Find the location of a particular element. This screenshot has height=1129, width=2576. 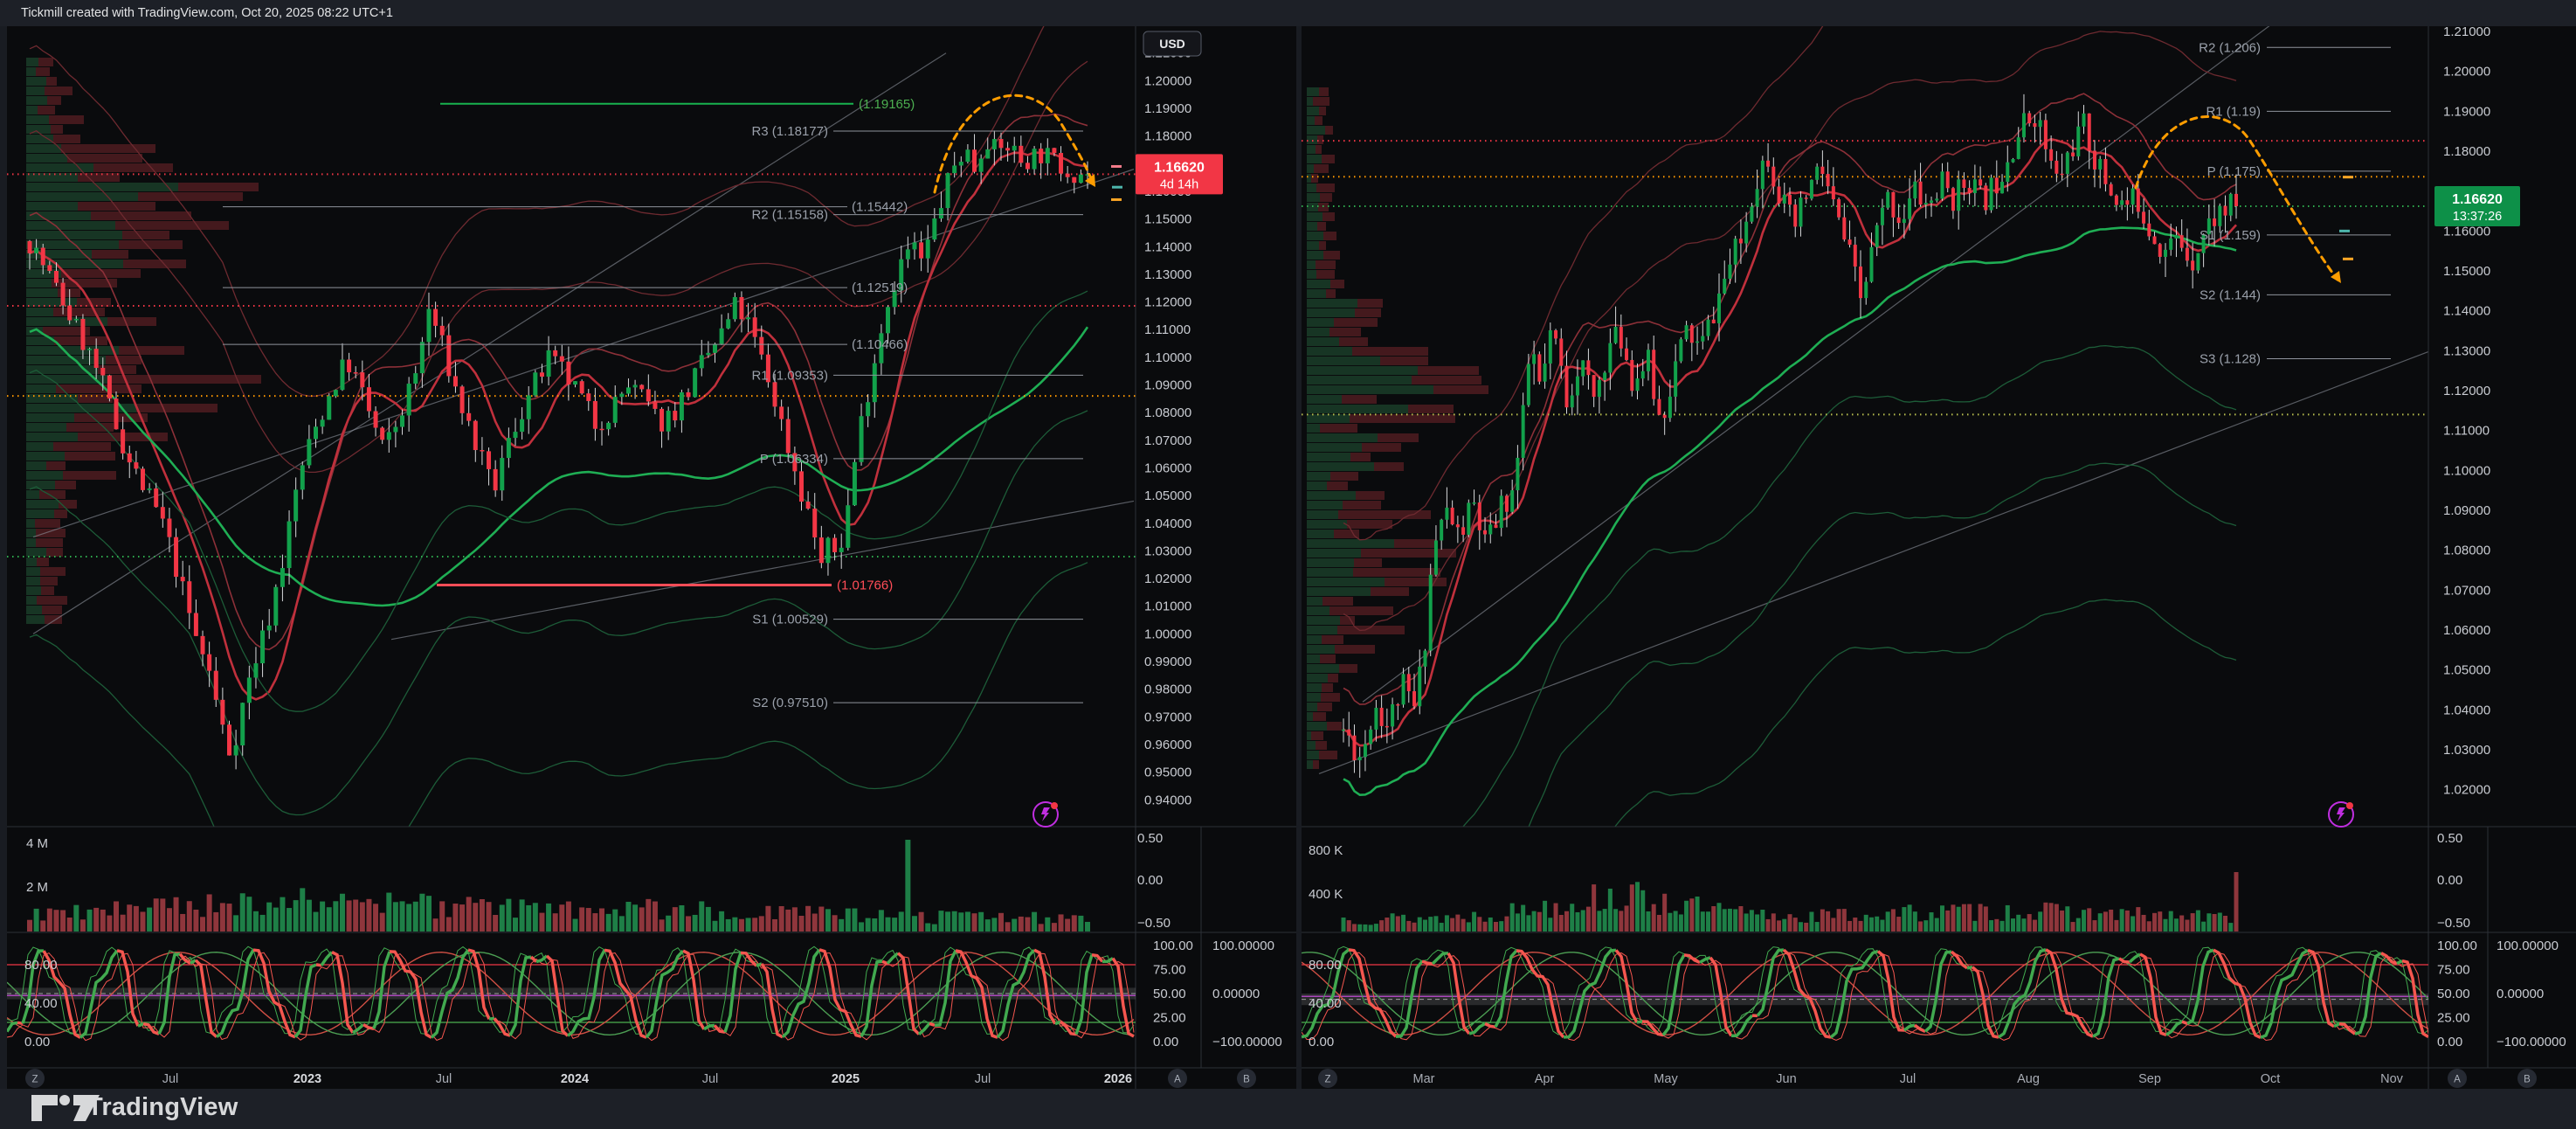

pivot-label: R2 (1.206) is located at coordinates (2230, 47).